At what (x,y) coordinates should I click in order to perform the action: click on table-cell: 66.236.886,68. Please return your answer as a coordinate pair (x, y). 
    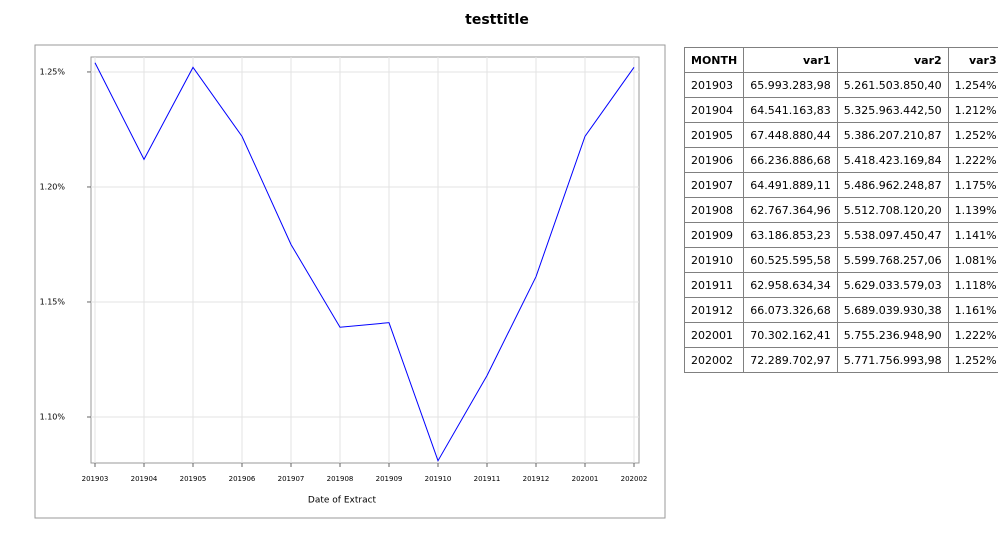
    Looking at the image, I should click on (790, 160).